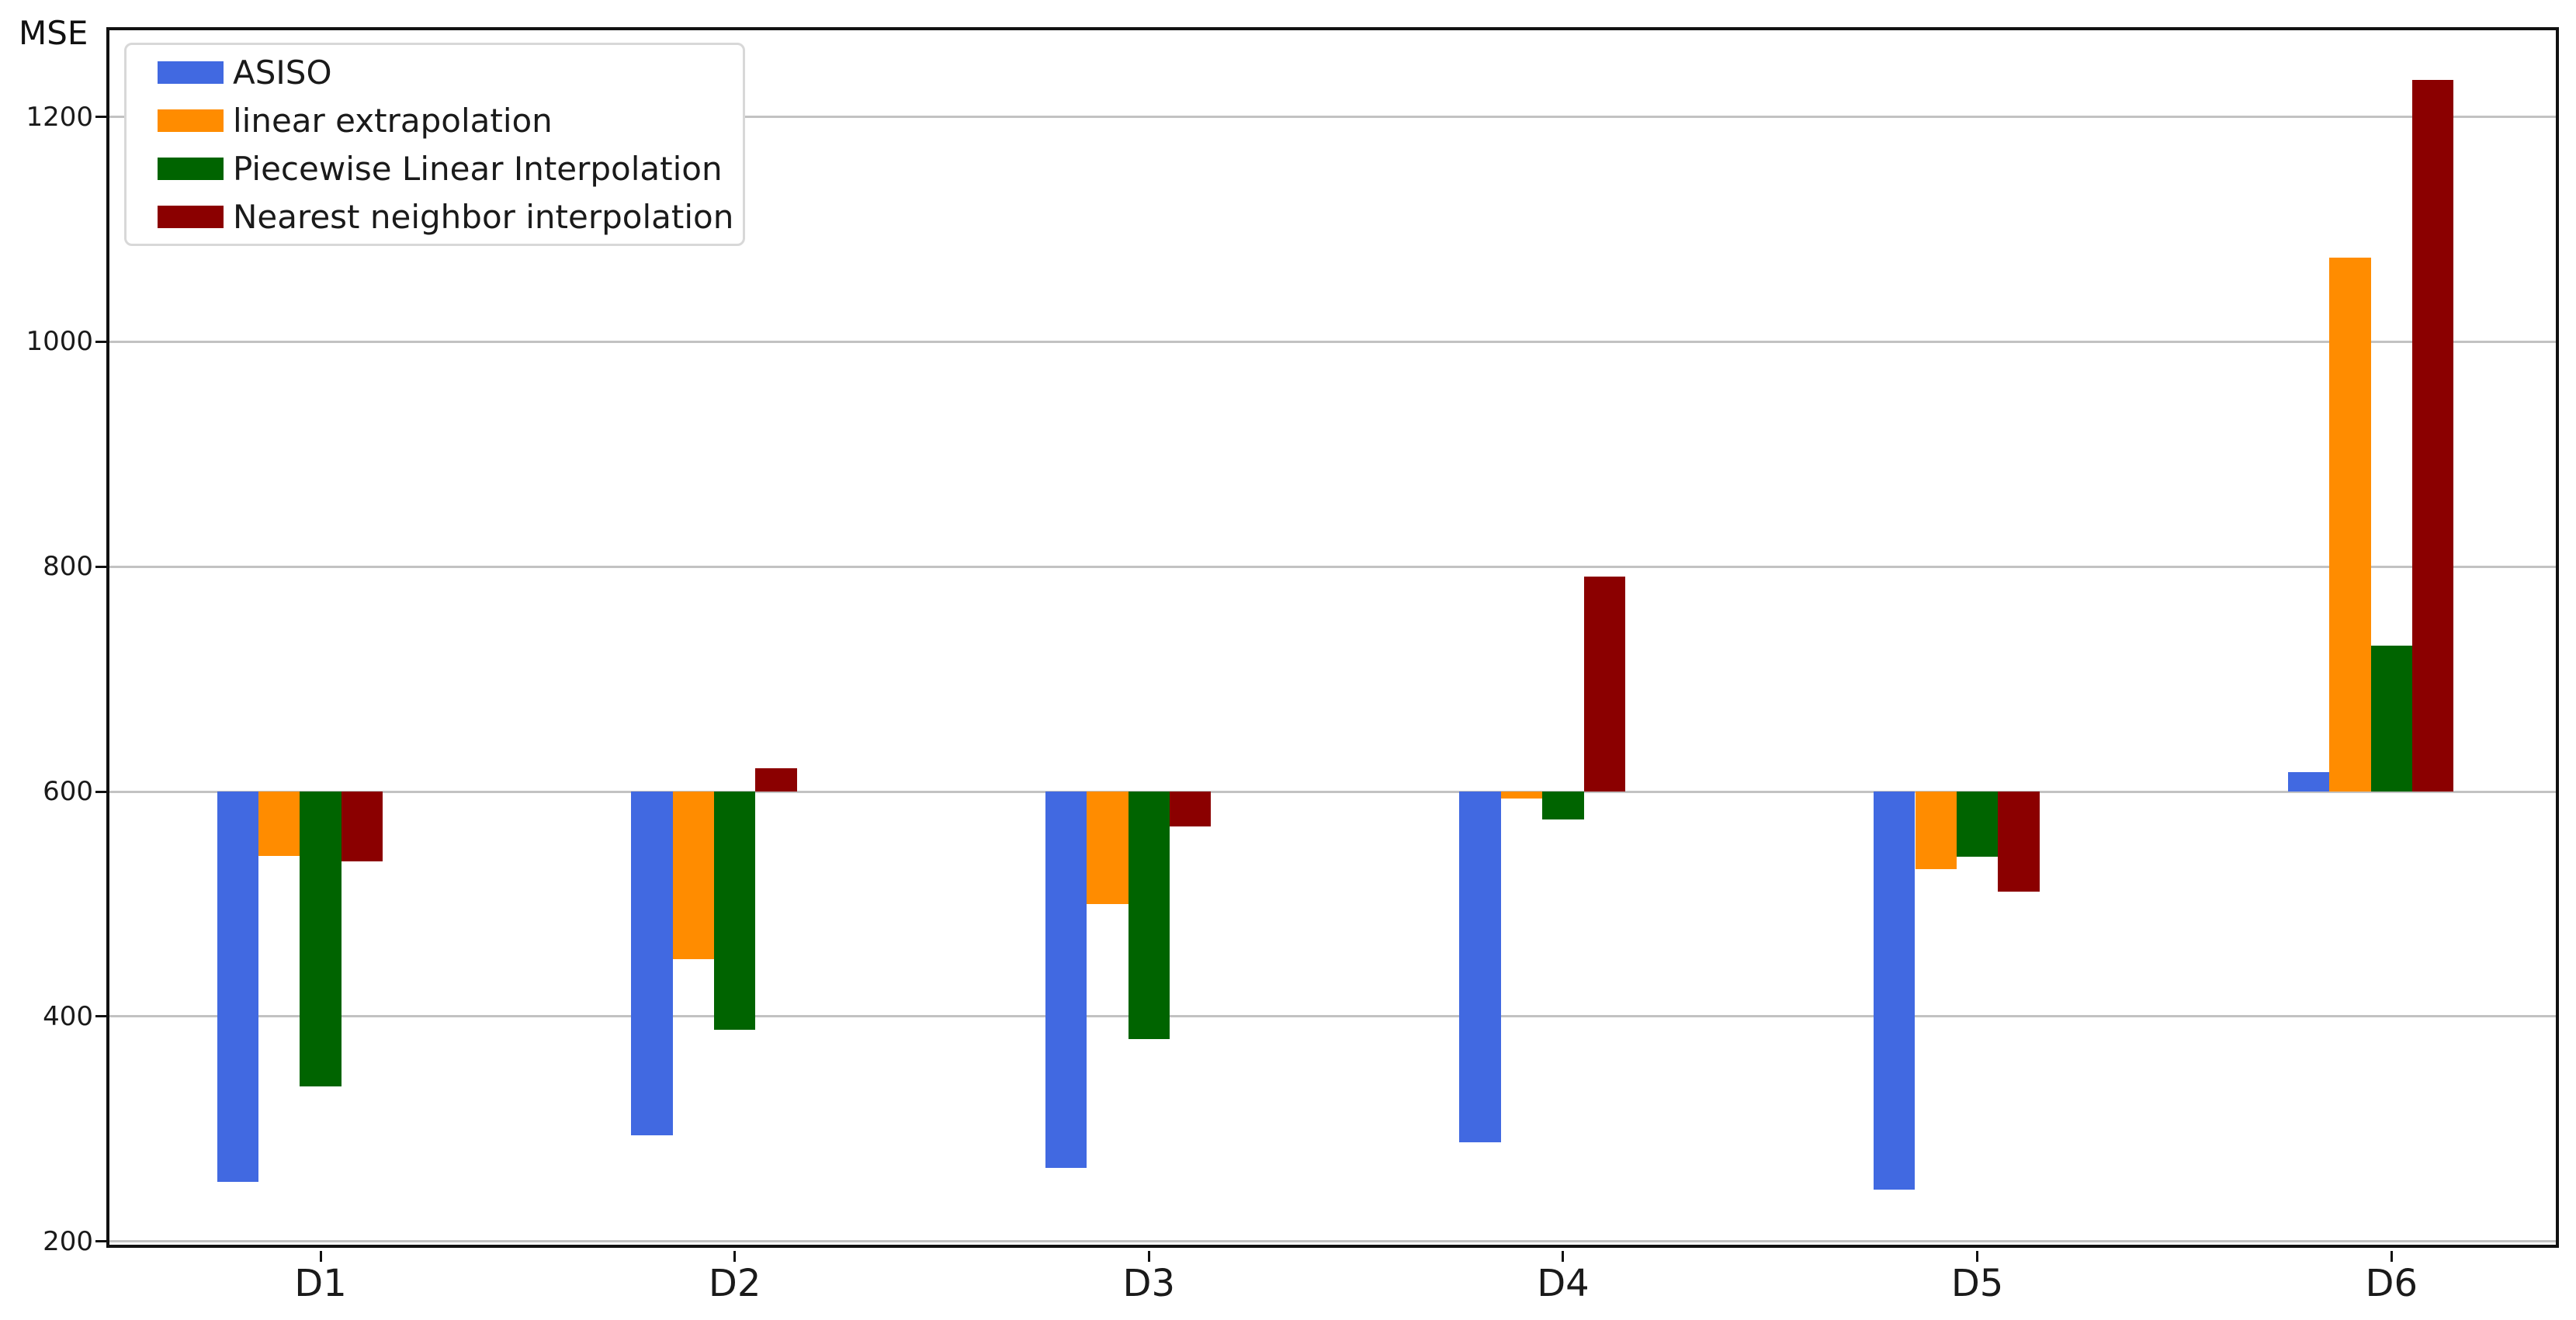 Image resolution: width=2576 pixels, height=1320 pixels. I want to click on legend-item-3: Nearest neighbor interpolation, so click(435, 216).